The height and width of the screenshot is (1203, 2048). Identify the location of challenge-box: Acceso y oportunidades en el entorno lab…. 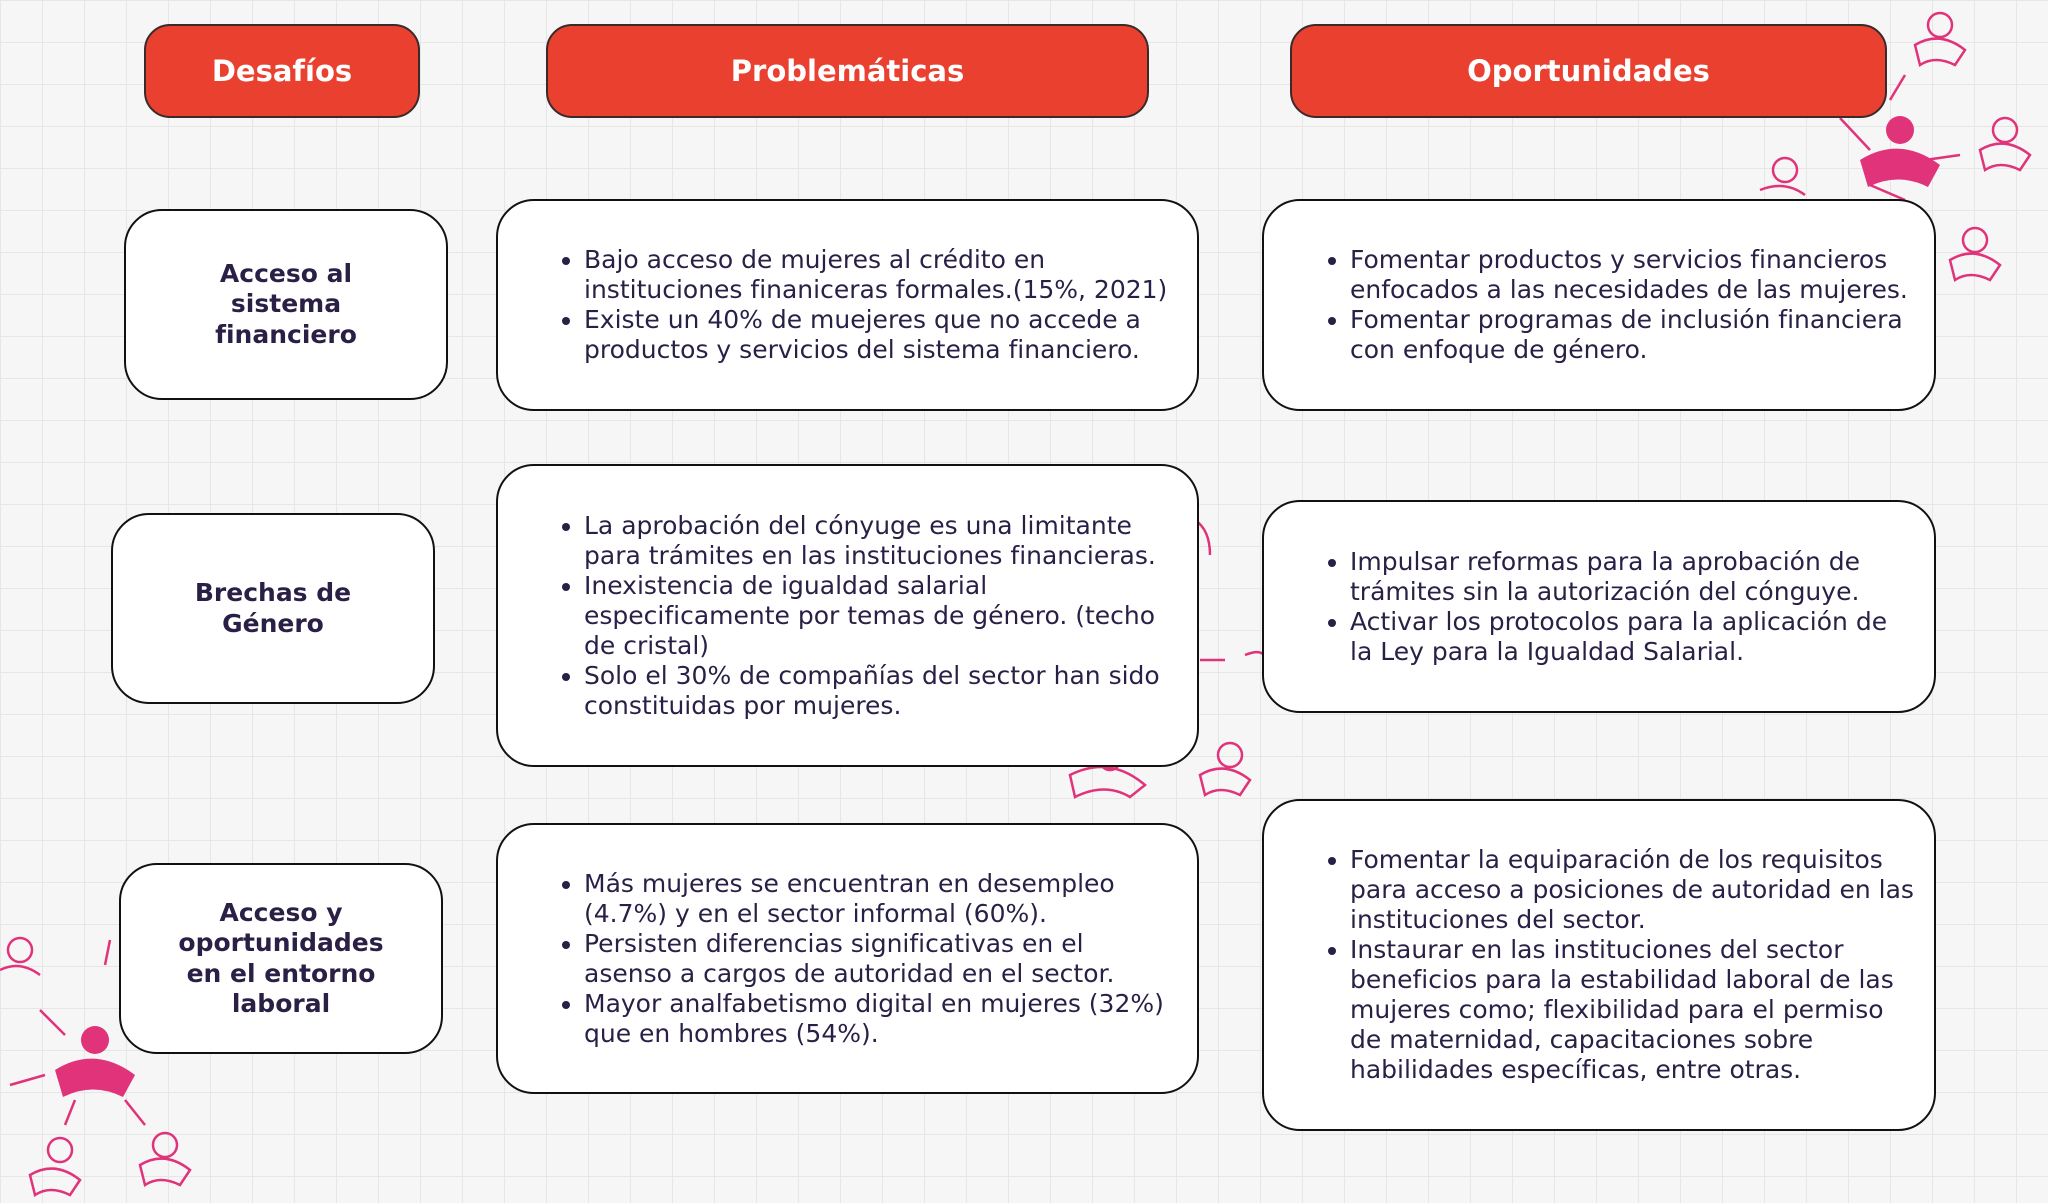
(281, 958).